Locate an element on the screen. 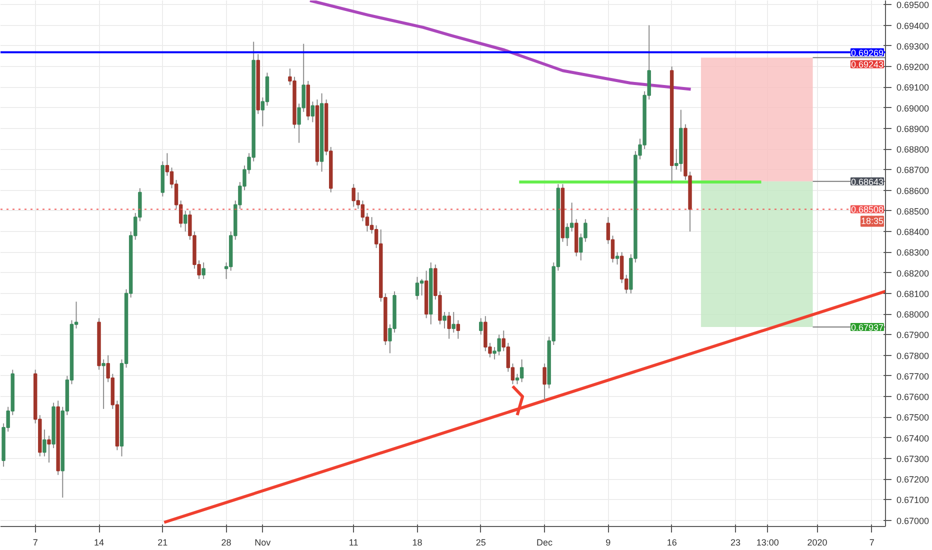 Image resolution: width=932 pixels, height=550 pixels. y-tick-label: 0.67500 is located at coordinates (913, 417).